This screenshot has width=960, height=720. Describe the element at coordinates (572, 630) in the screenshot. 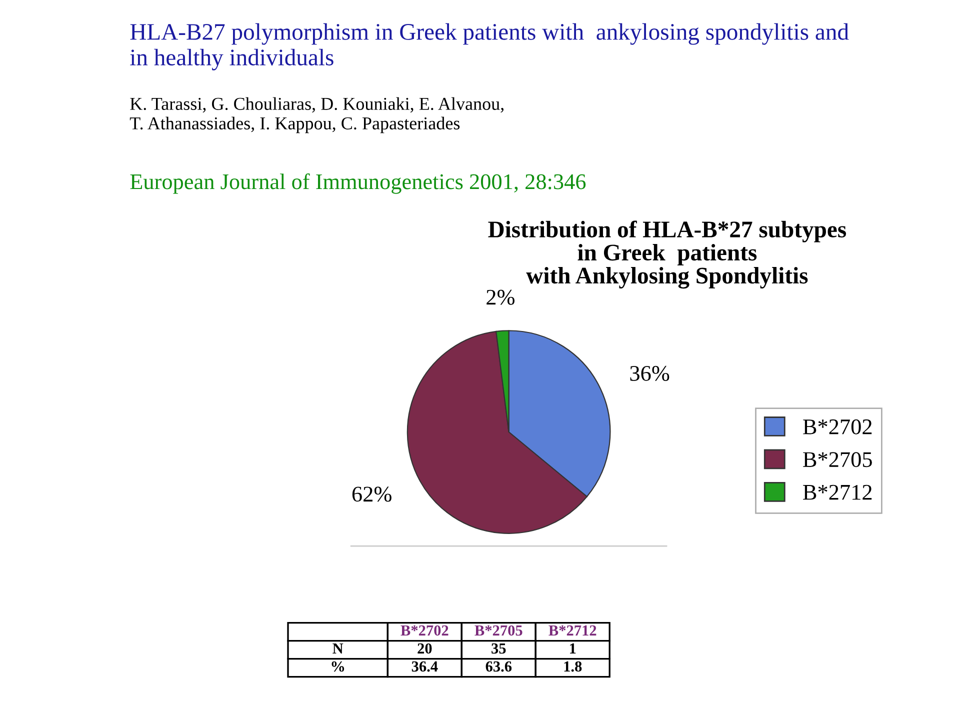

I see `category-label: B*2712` at that location.